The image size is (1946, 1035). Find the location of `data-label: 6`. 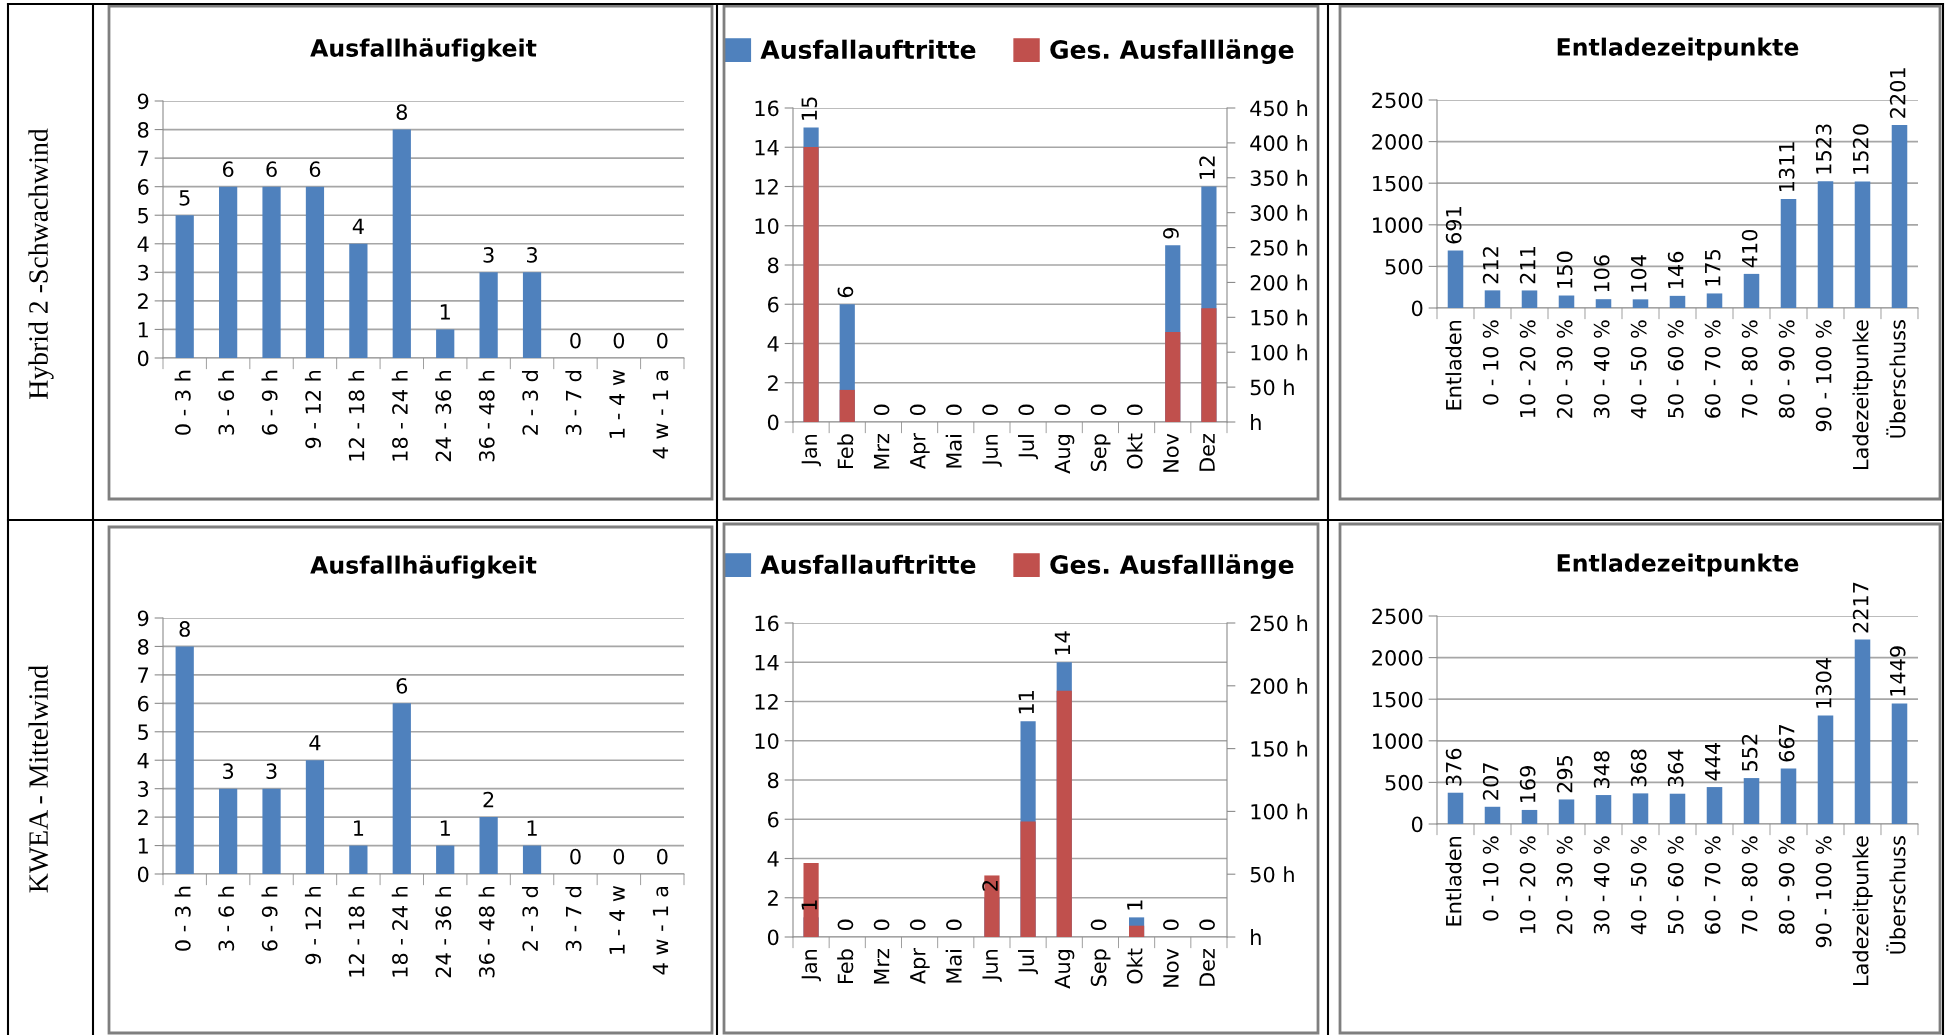

data-label: 6 is located at coordinates (228, 169).